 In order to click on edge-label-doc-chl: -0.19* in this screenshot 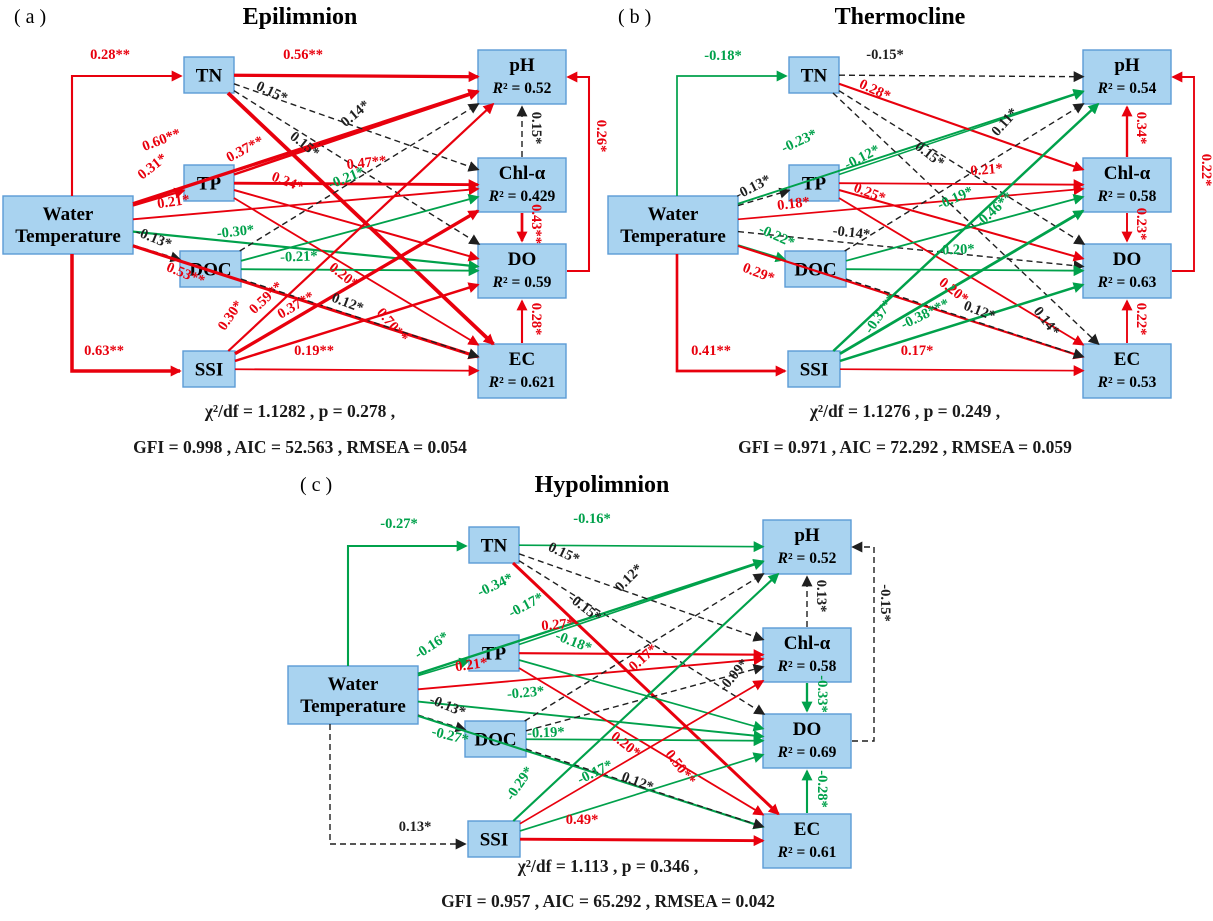, I will do `click(955, 198)`.